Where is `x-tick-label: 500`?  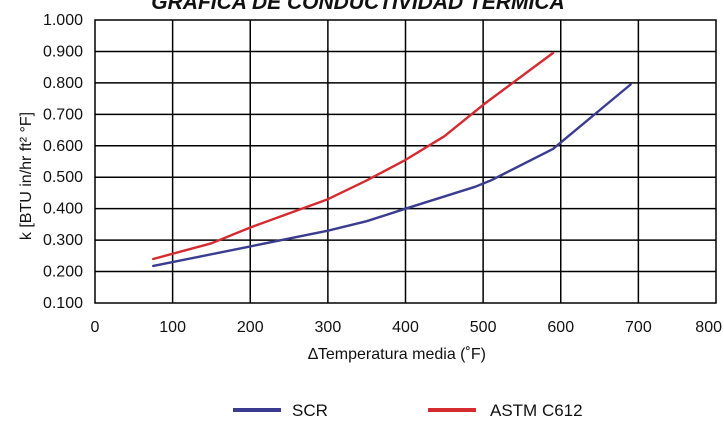
x-tick-label: 500 is located at coordinates (483, 327).